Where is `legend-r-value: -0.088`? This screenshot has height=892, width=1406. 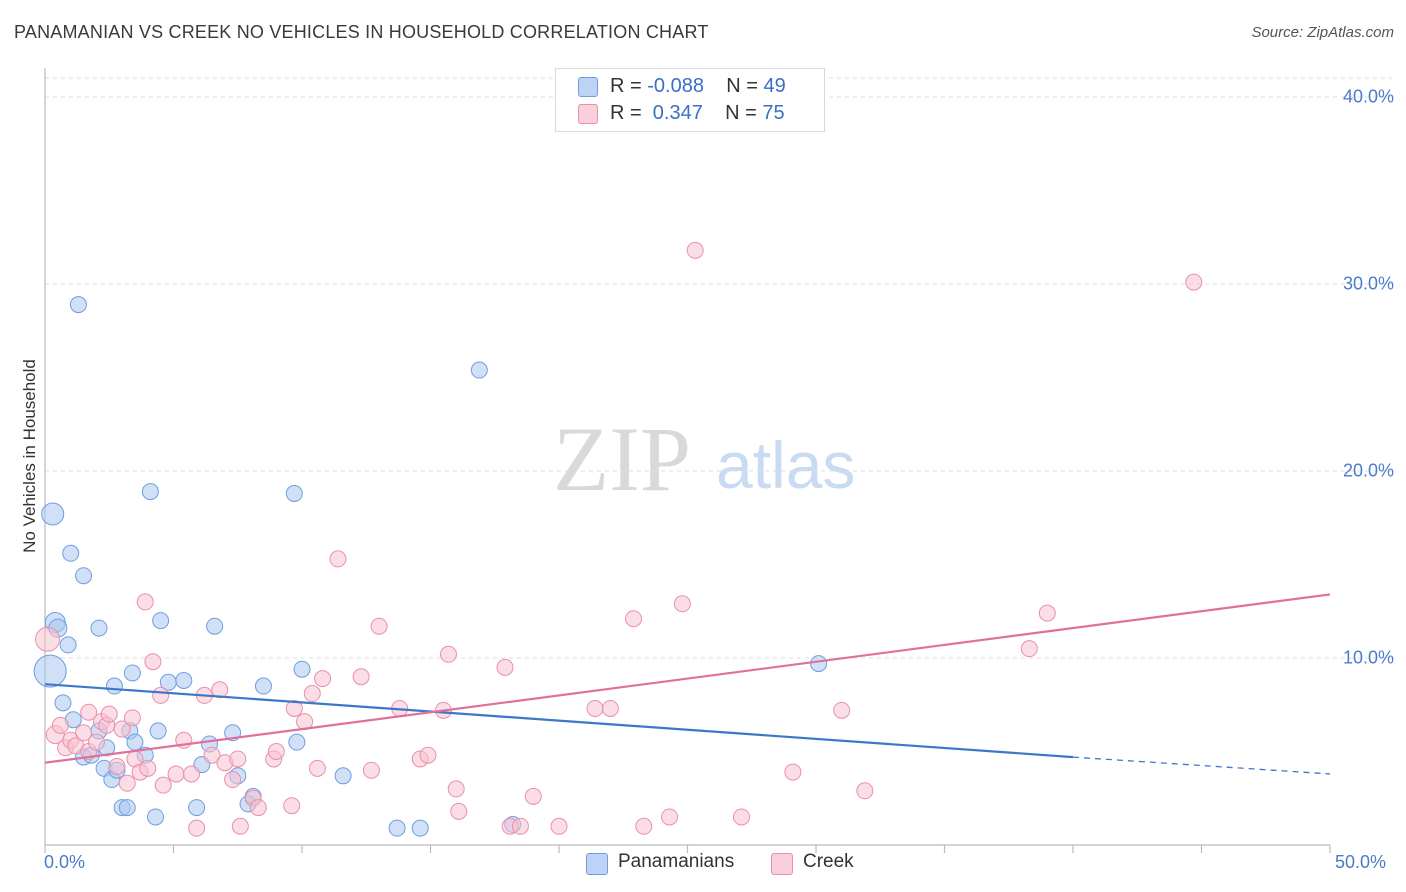 legend-r-value: -0.088 is located at coordinates (675, 86).